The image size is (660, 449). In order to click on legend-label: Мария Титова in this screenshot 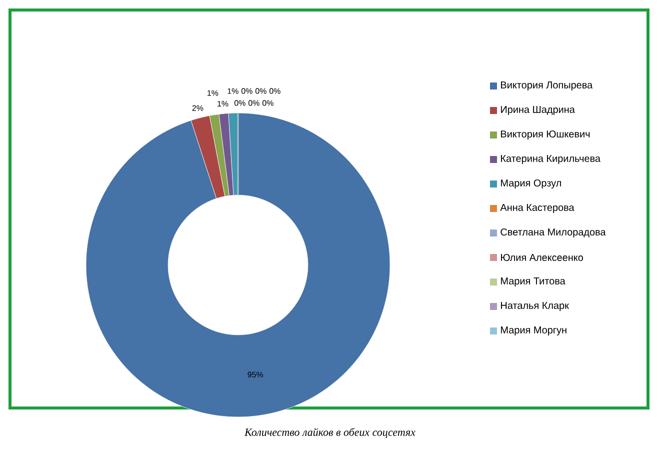, I will do `click(533, 282)`.